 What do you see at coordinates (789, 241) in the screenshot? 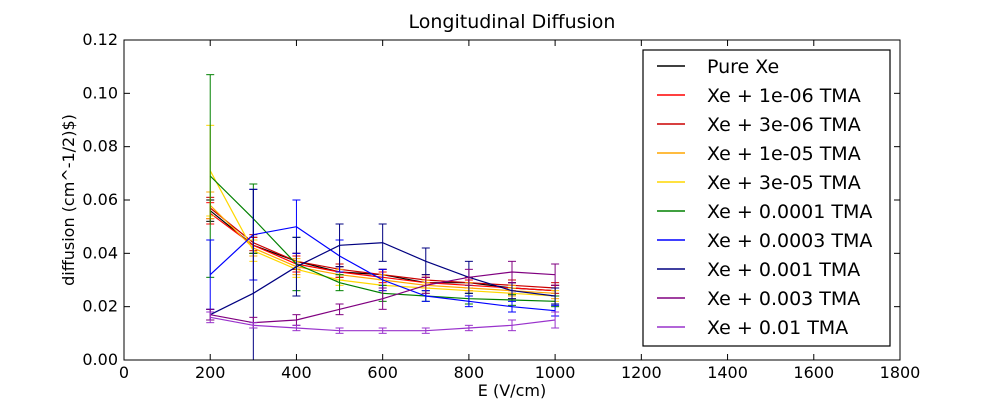
I see `legend-label: Xe + 0.0003 TMA` at bounding box center [789, 241].